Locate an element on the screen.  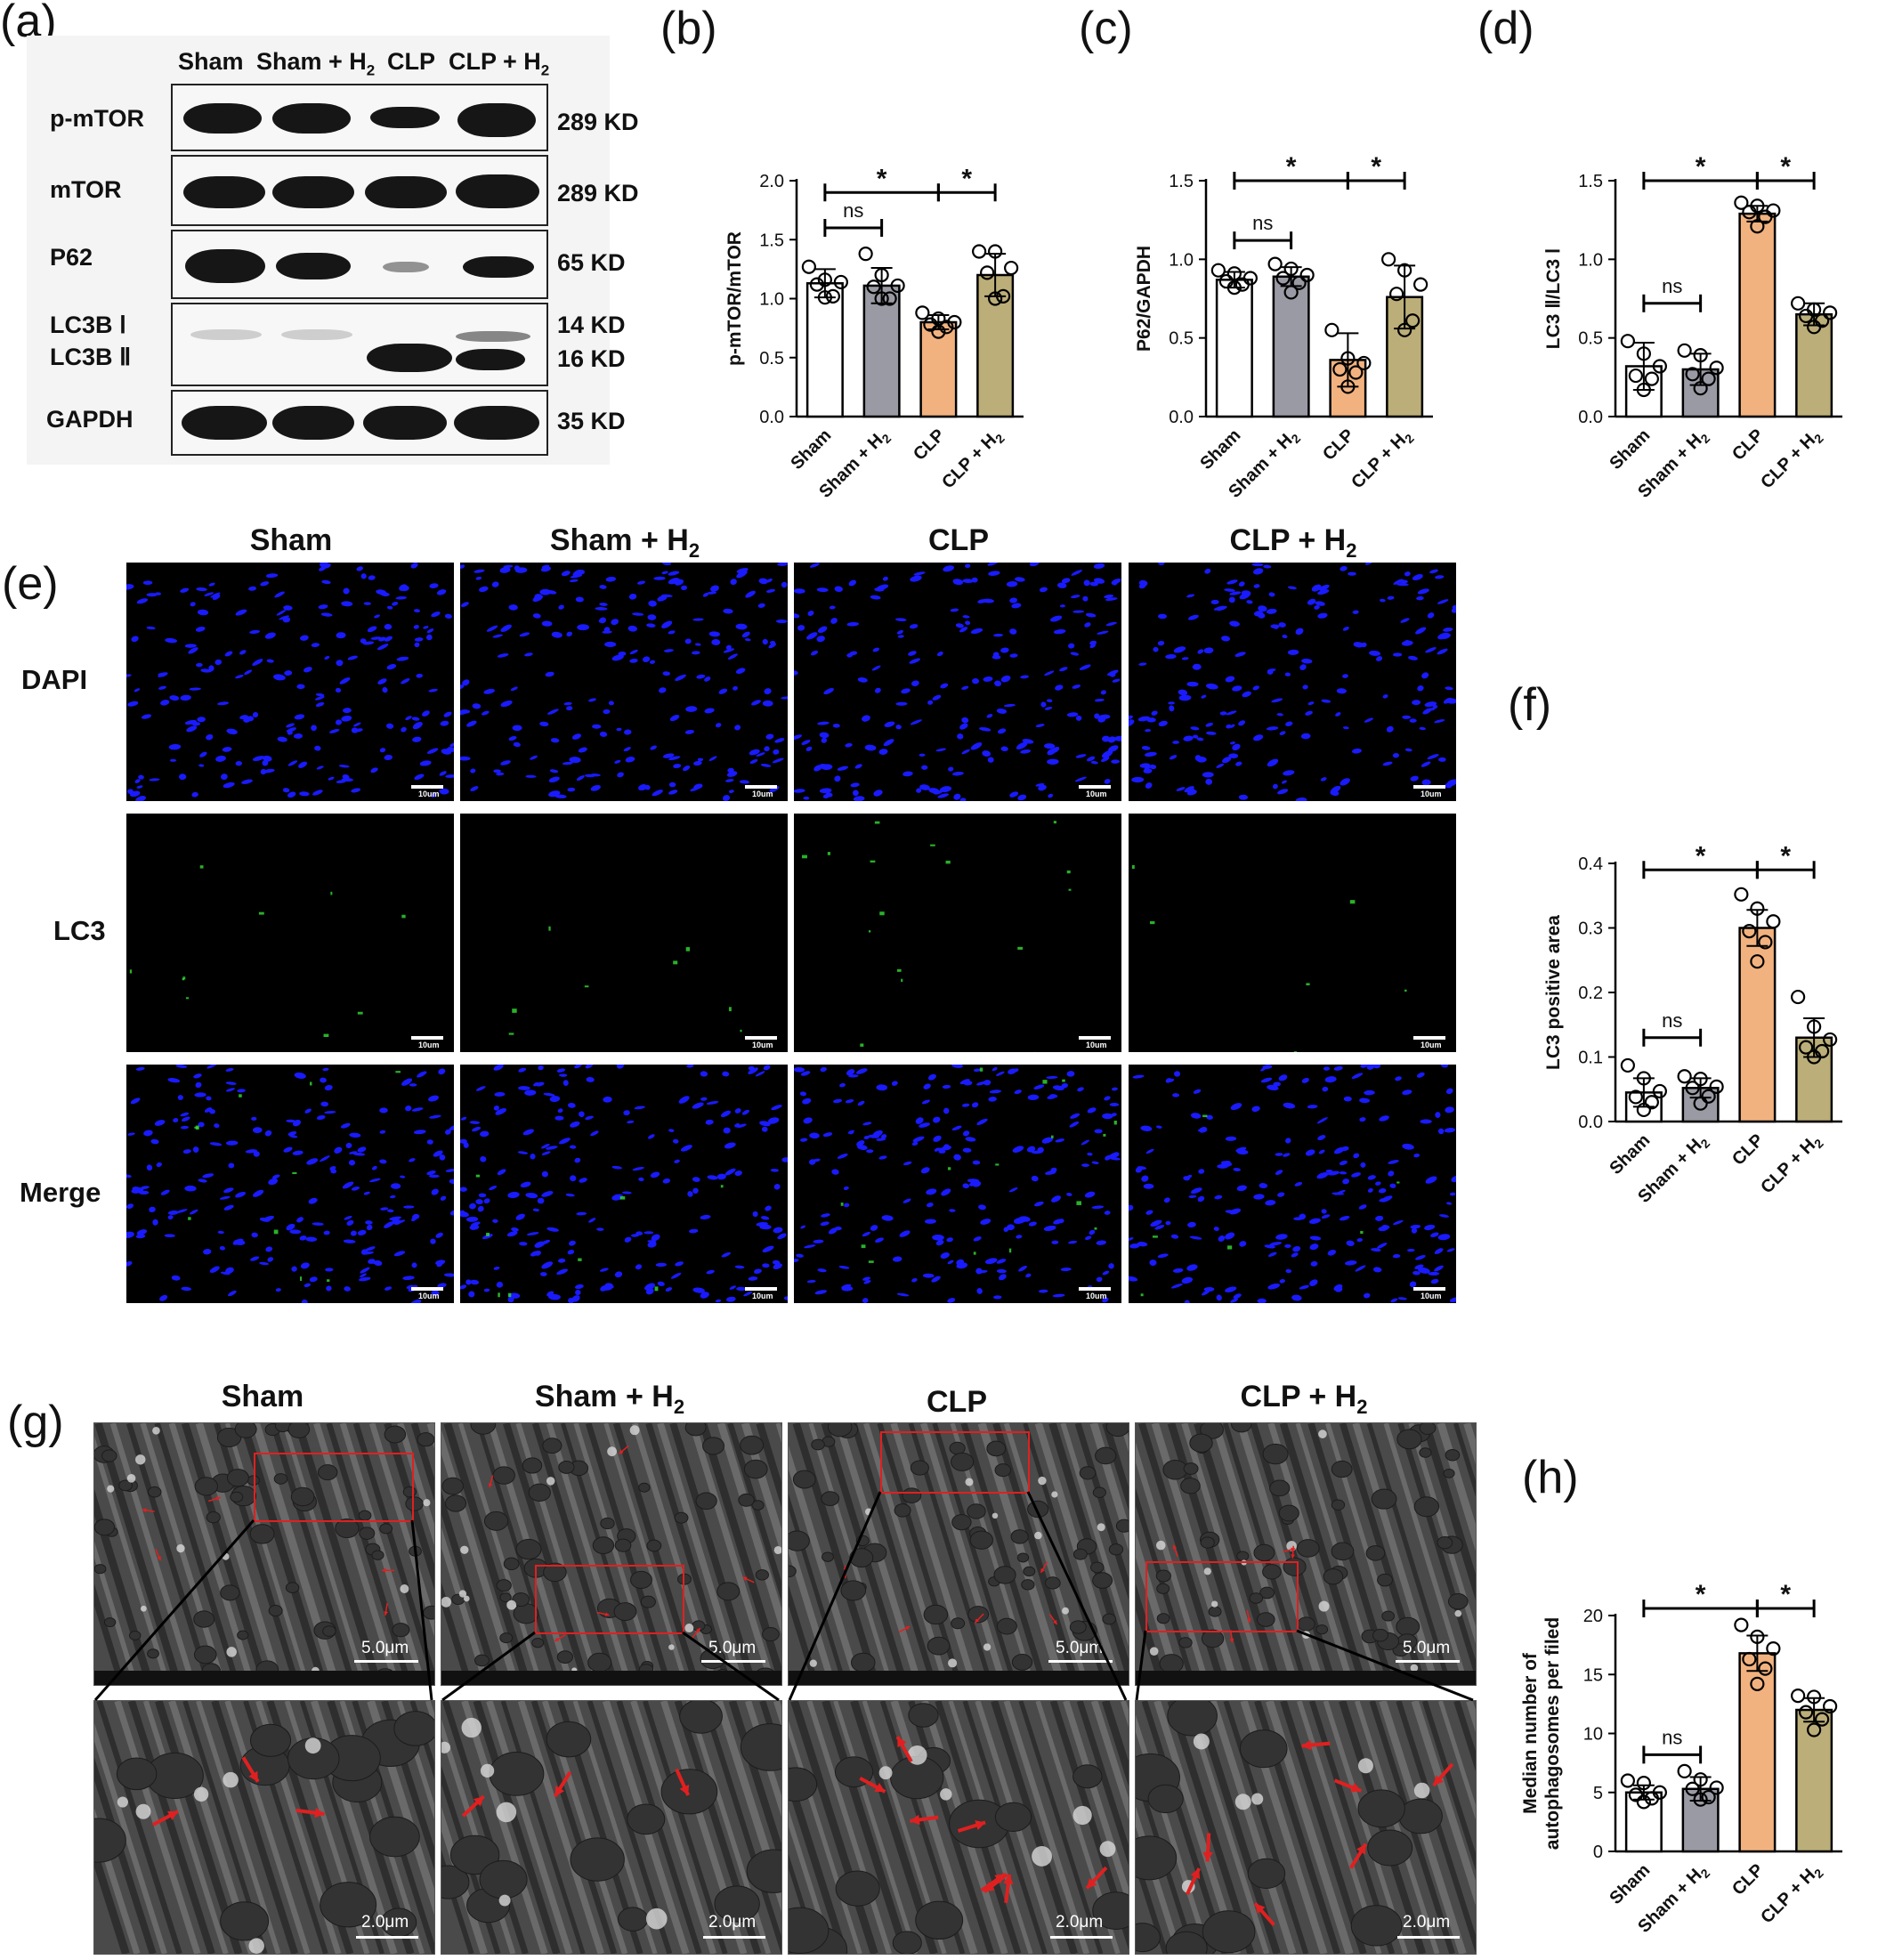
if-tile-merge: 10um is located at coordinates (624, 1184).